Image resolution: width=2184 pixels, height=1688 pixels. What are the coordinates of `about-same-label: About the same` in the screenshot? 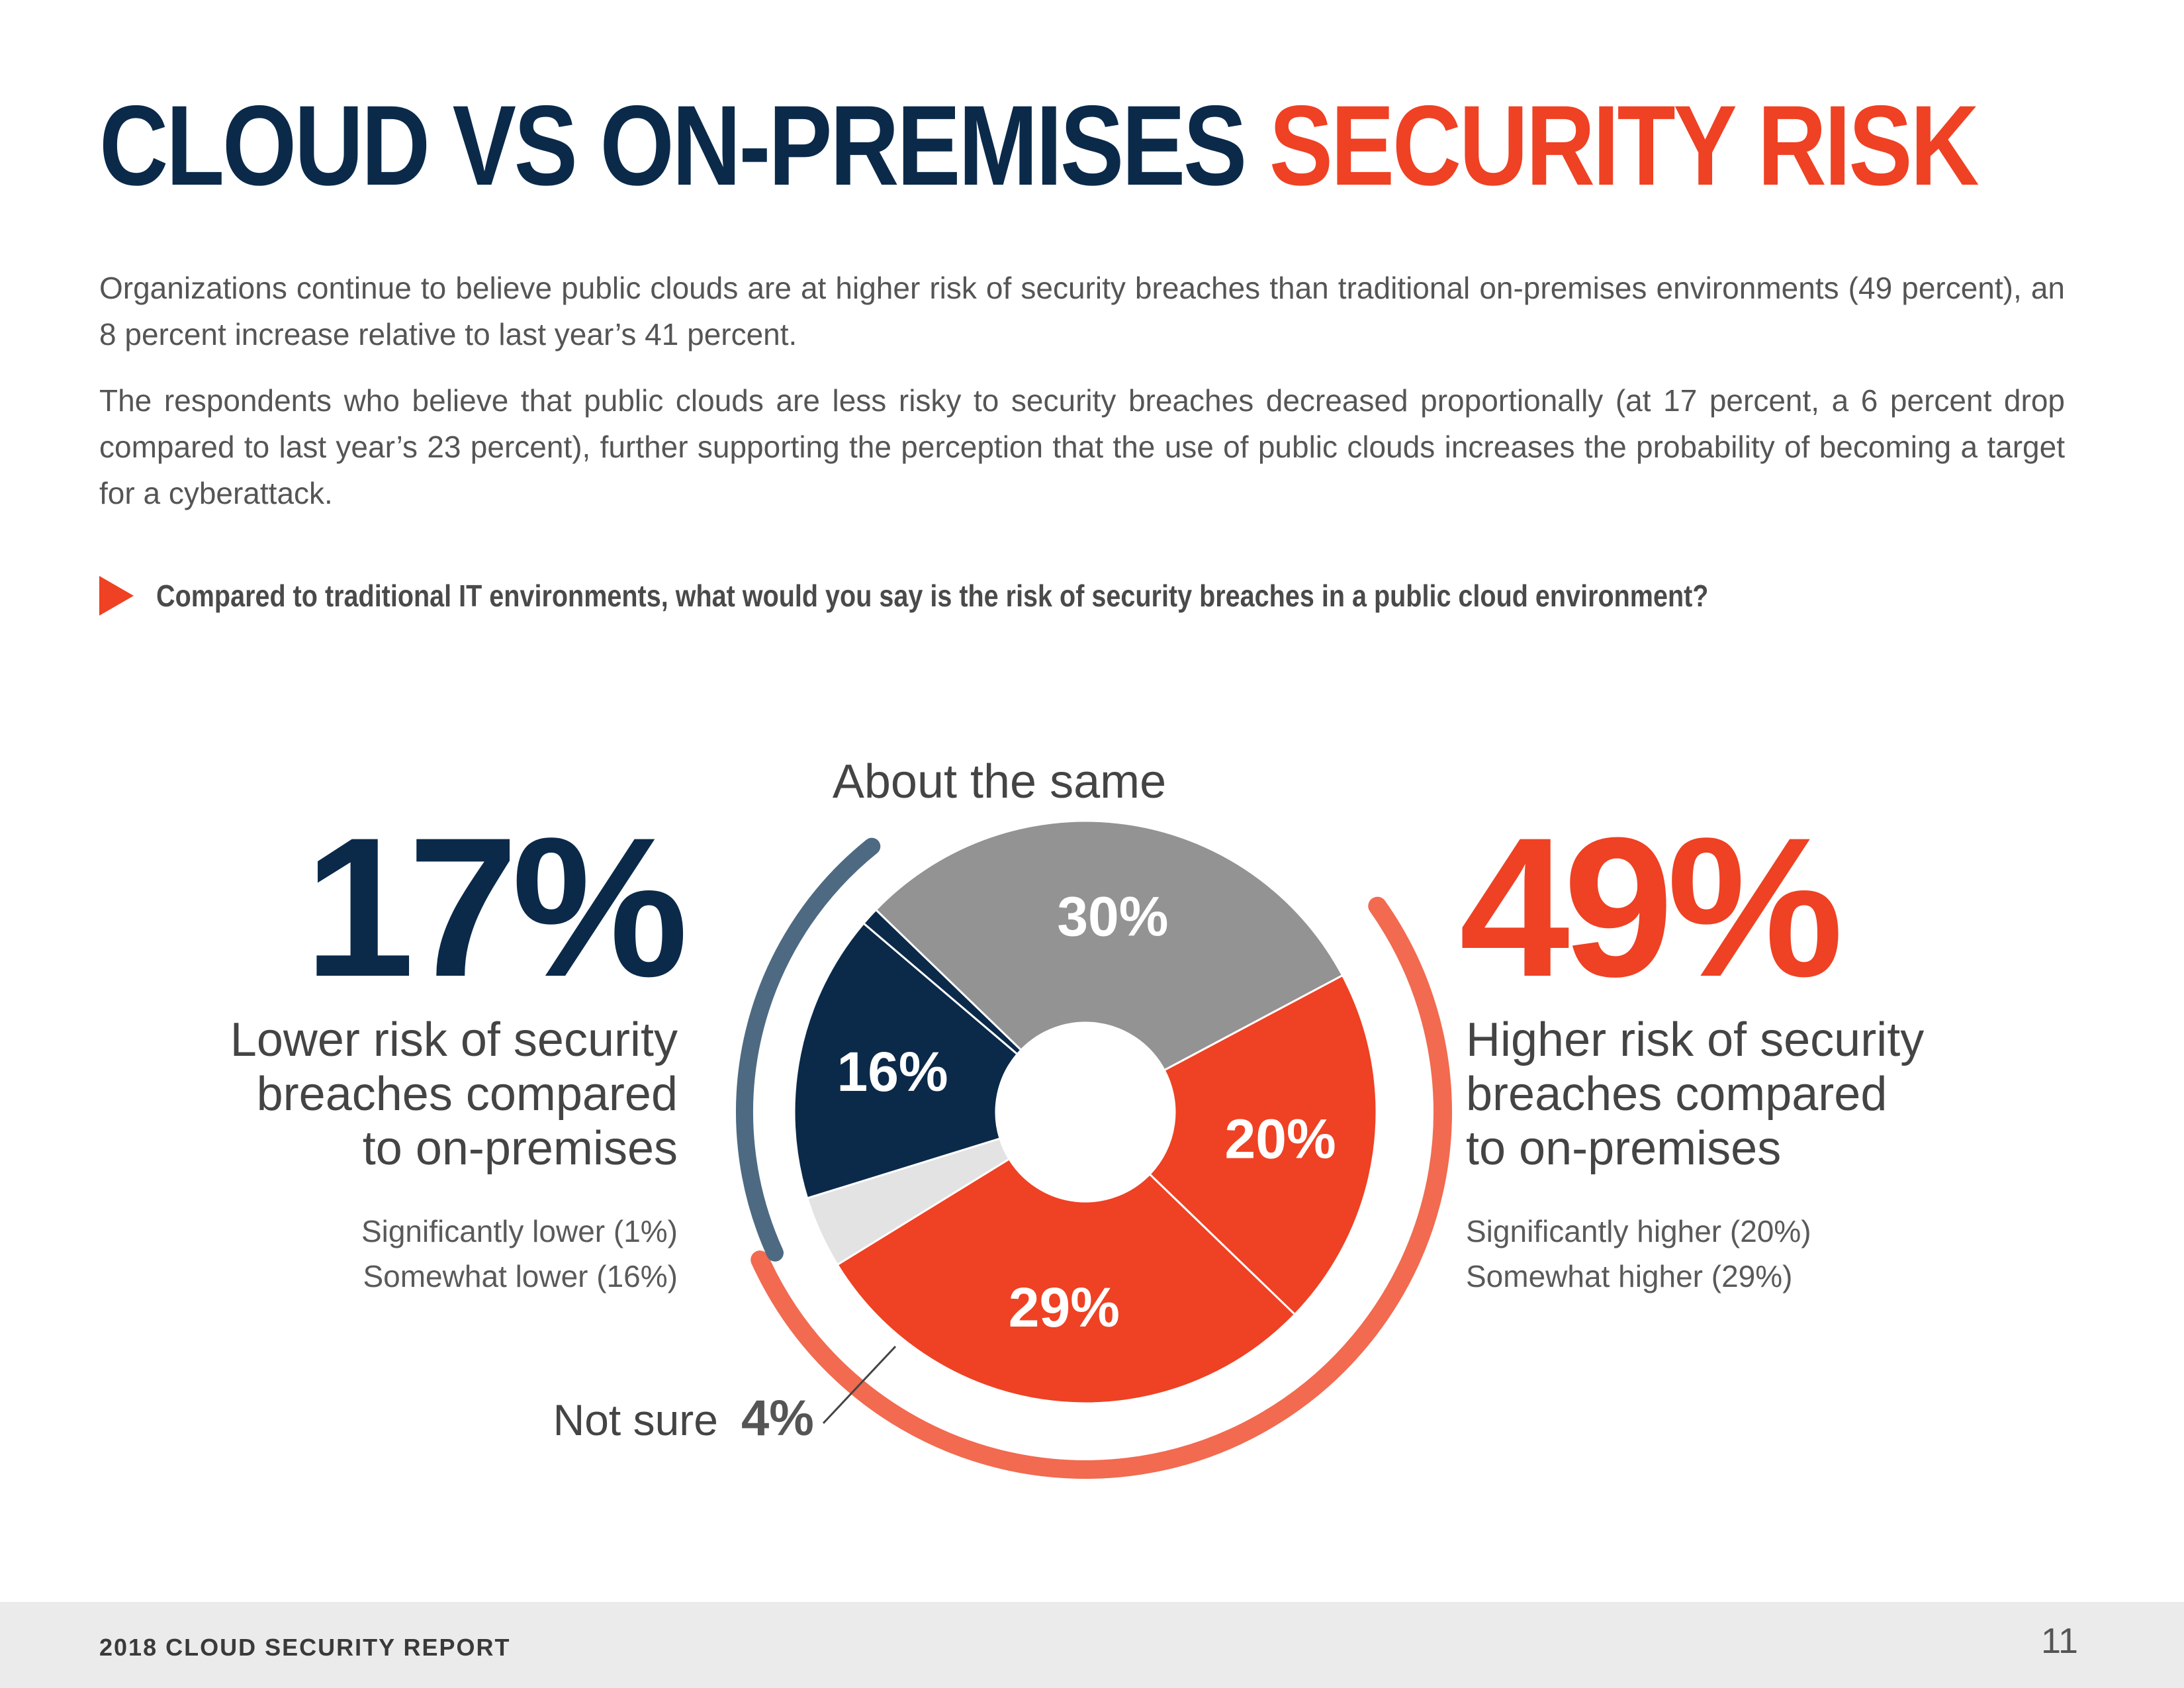 It's located at (1000, 781).